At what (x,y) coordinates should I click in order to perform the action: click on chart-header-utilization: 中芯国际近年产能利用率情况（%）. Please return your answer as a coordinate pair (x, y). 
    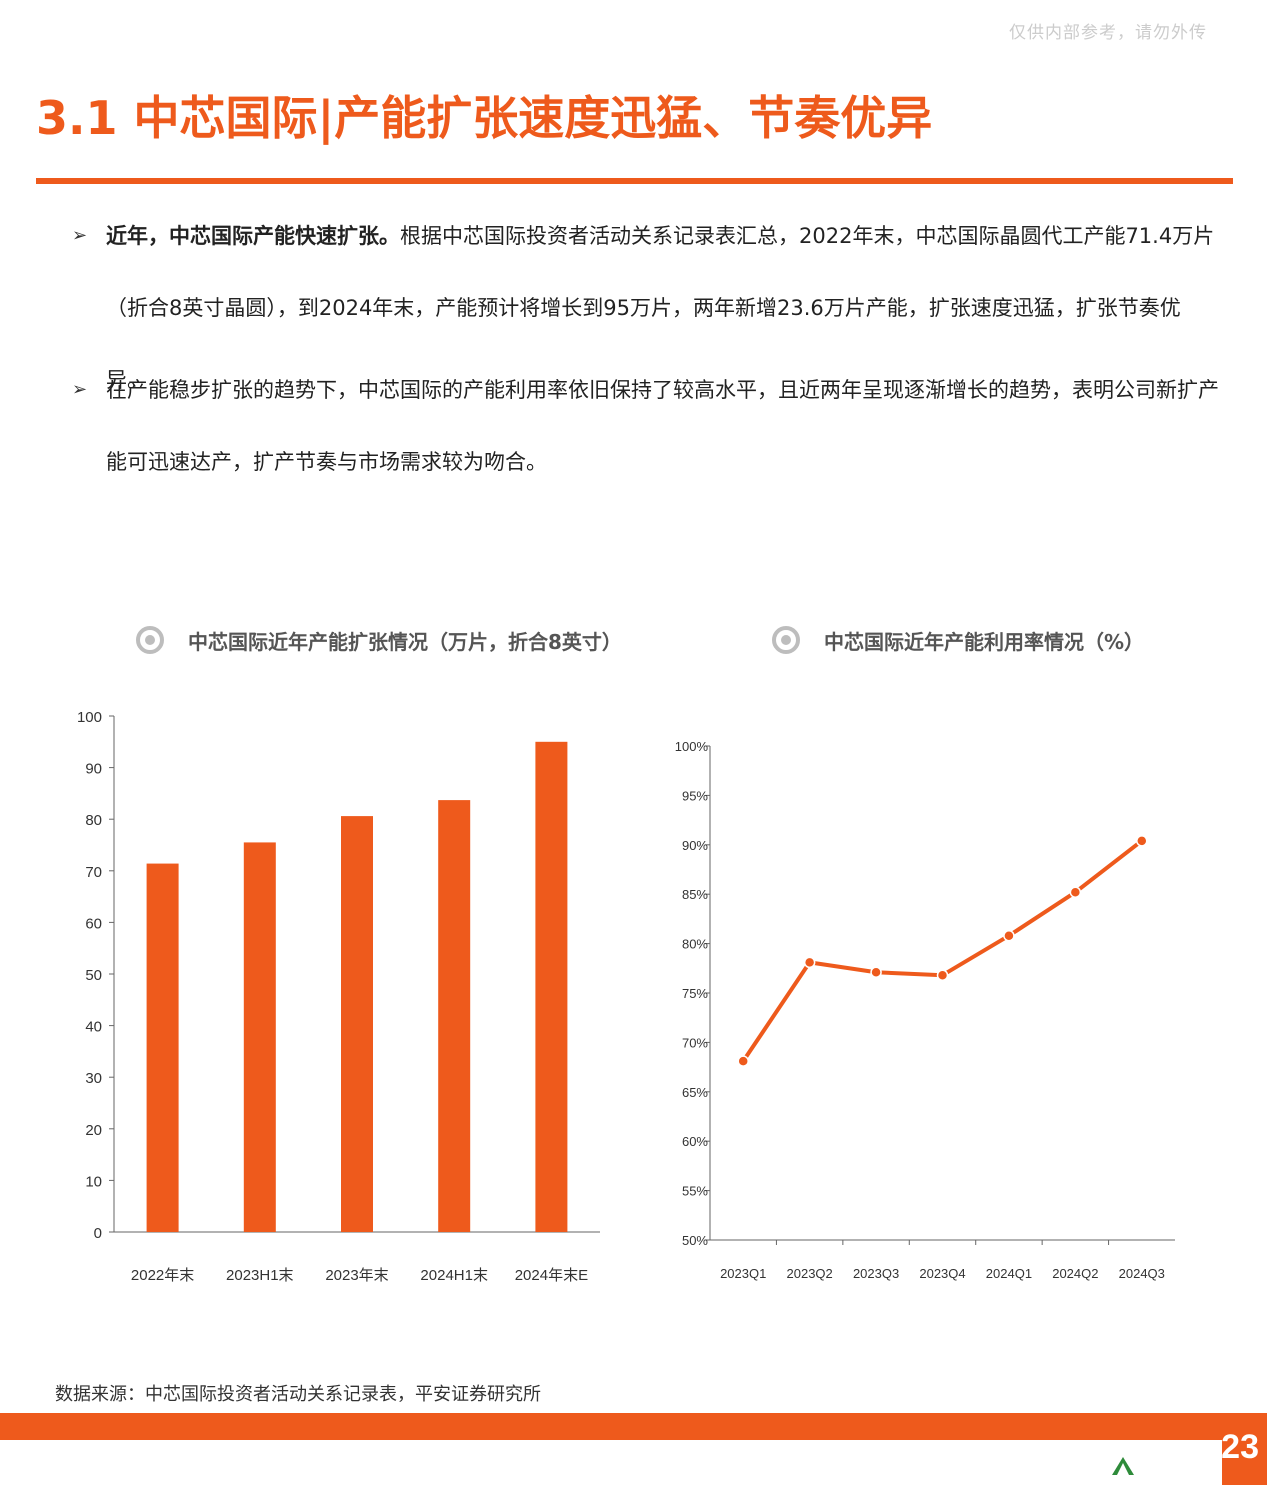
    Looking at the image, I should click on (958, 640).